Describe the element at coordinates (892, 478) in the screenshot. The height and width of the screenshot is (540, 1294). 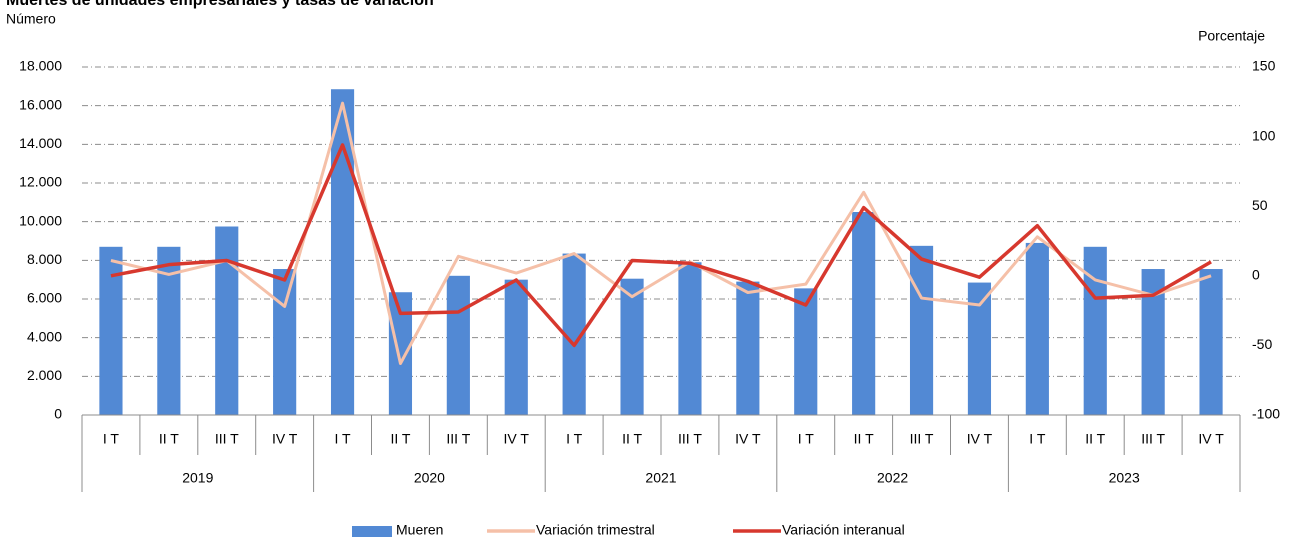
I see `year-label: 2022` at that location.